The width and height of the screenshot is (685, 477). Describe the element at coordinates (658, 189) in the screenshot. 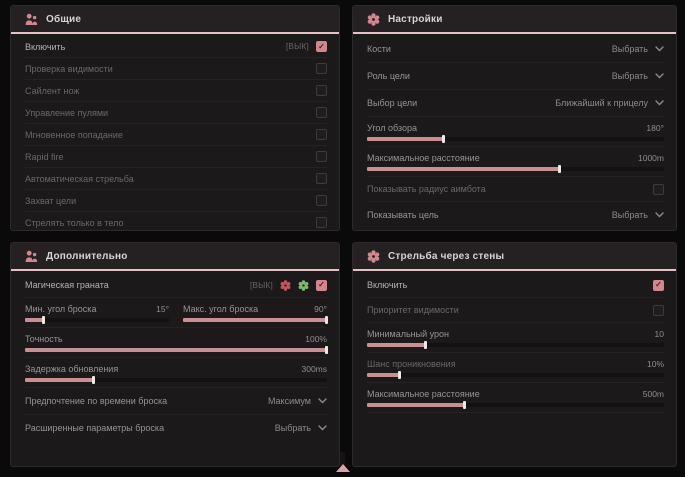

I see `checkbox-show-radius` at that location.